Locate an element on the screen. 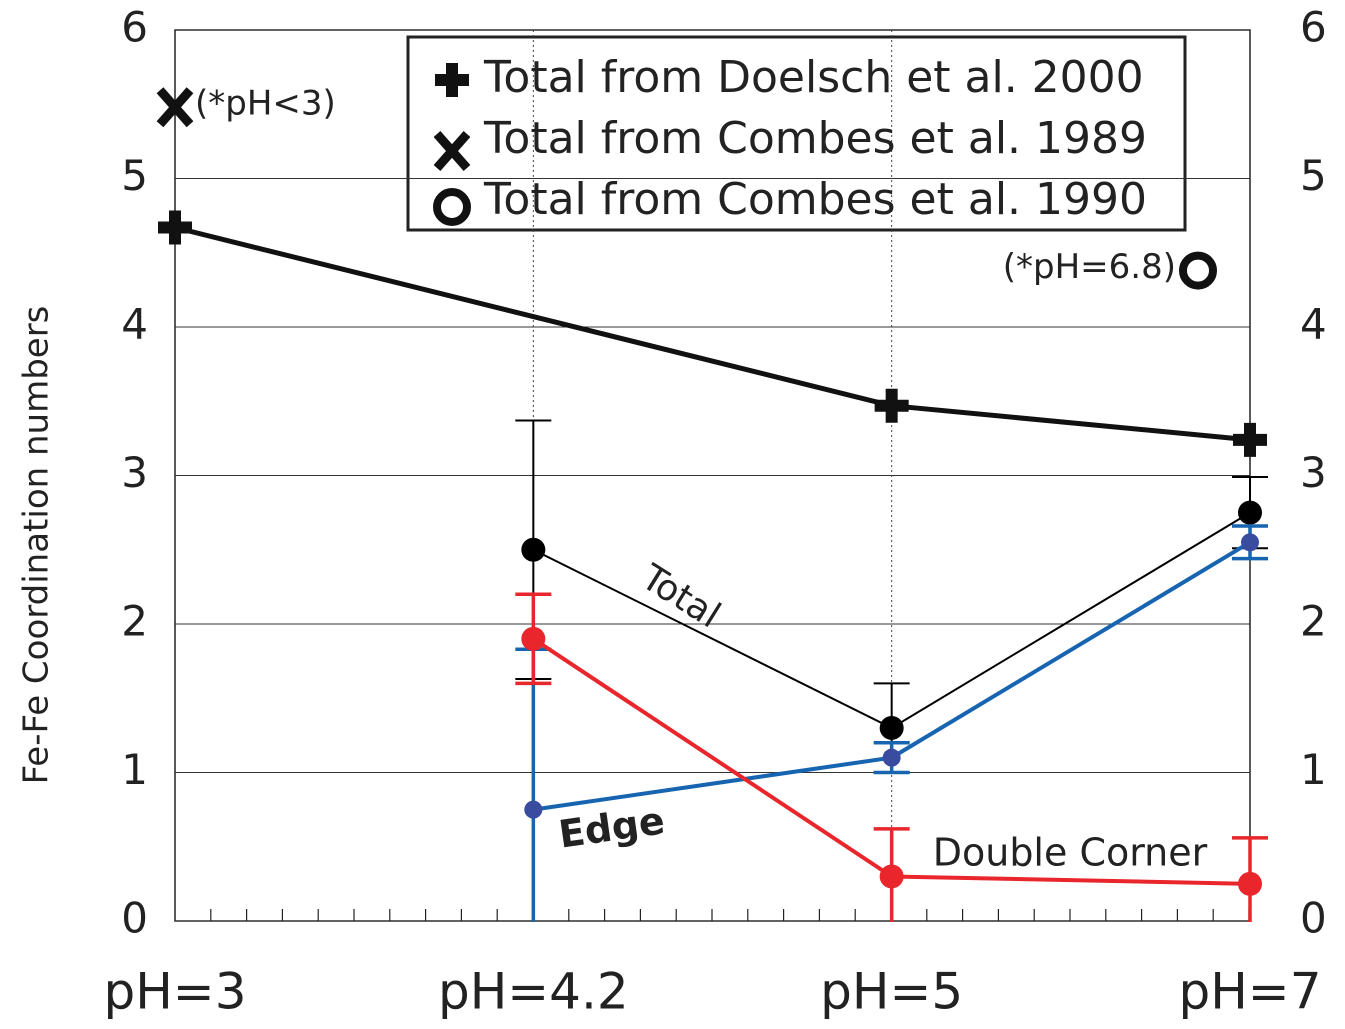  legend-box is located at coordinates (796, 133).